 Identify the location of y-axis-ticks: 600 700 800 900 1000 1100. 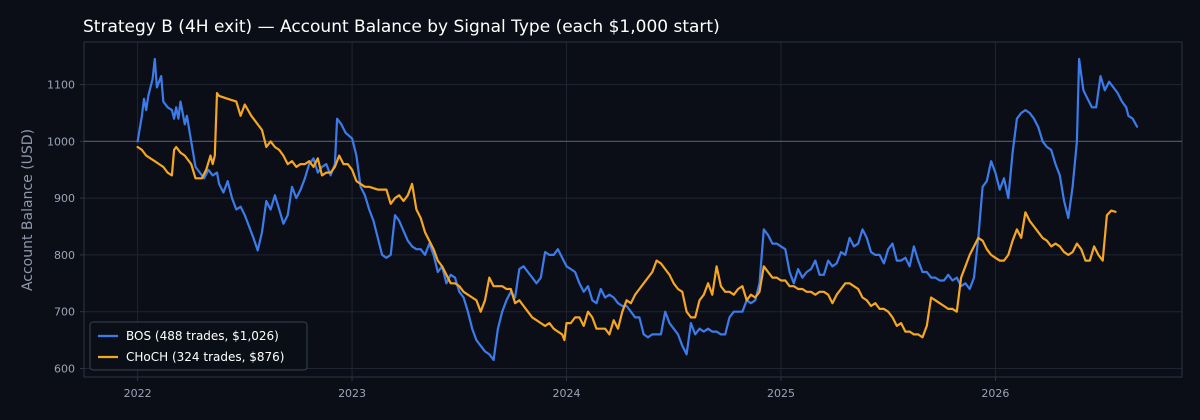
(65, 227).